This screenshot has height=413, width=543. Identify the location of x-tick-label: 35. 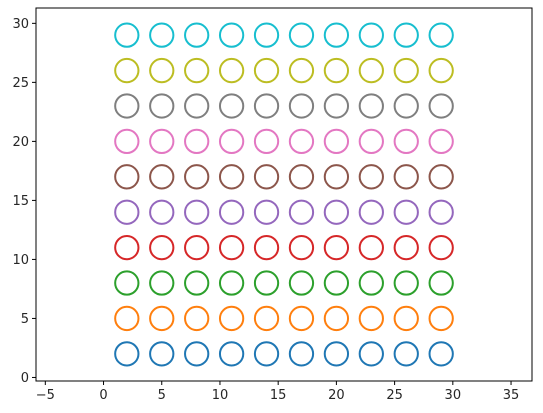
(511, 395).